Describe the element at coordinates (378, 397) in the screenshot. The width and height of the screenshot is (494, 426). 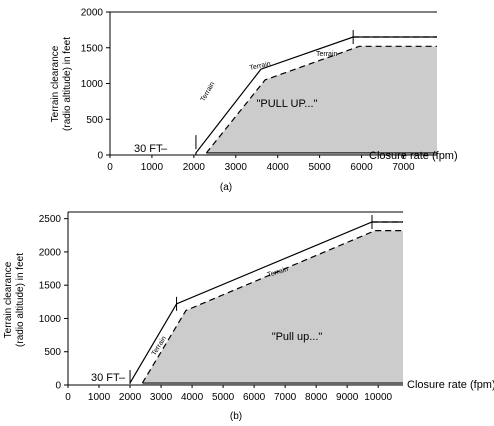
I see `x-tick-label: 10000` at that location.